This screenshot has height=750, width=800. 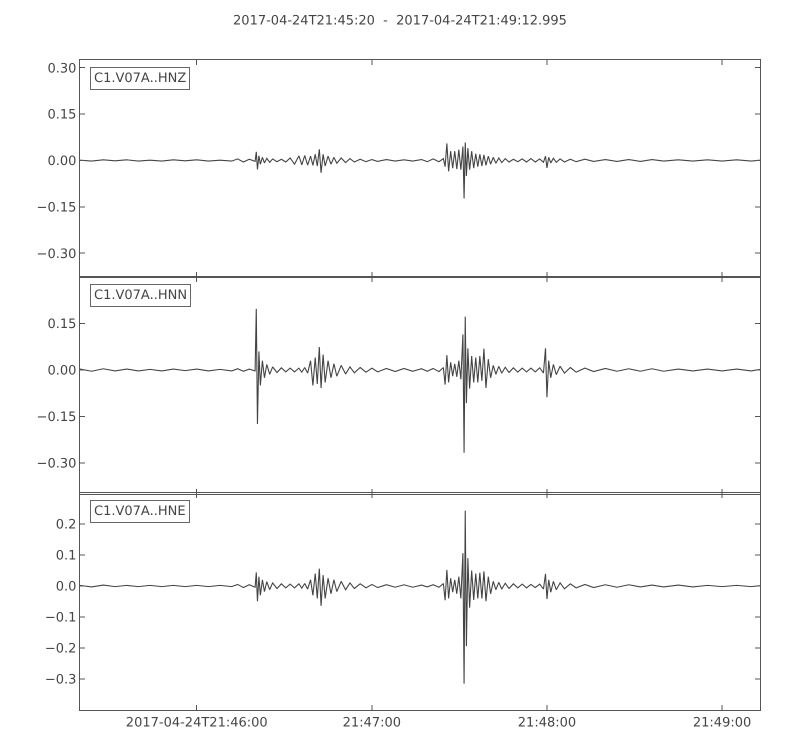 What do you see at coordinates (140, 512) in the screenshot?
I see `annotation: C1.V07A..HNE` at bounding box center [140, 512].